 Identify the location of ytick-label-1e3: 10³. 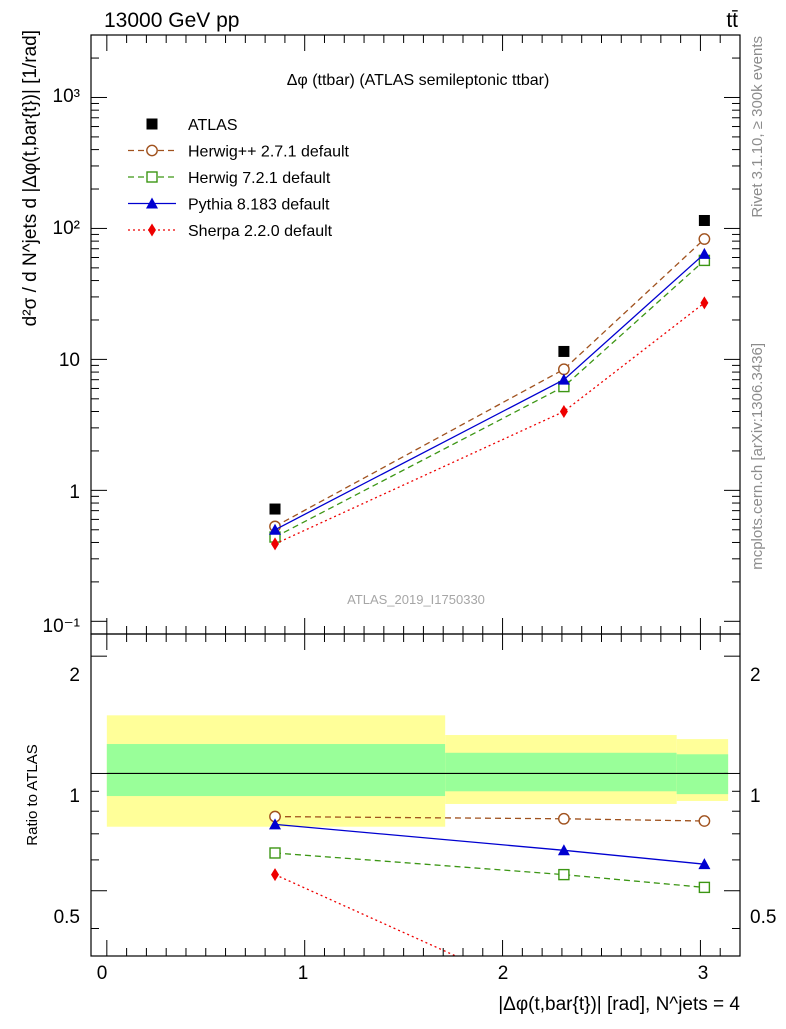
(66, 96).